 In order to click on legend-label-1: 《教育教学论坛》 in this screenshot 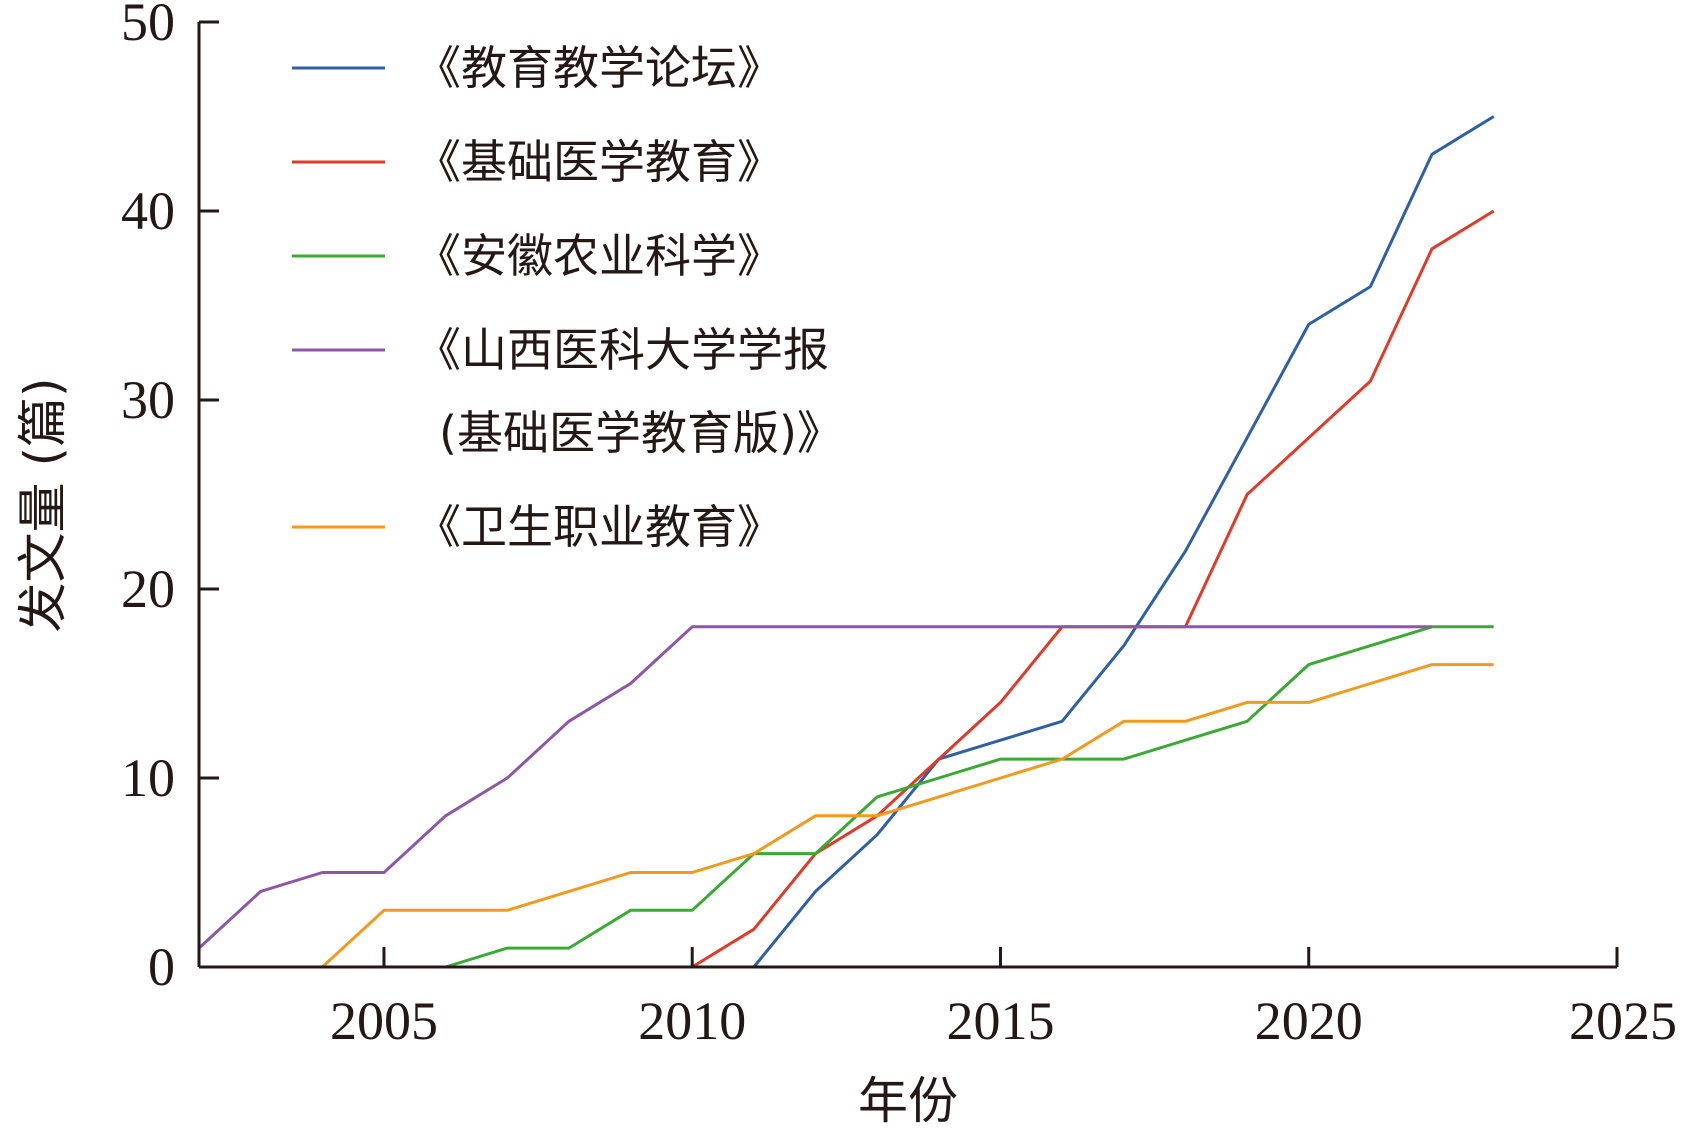, I will do `click(599, 68)`.